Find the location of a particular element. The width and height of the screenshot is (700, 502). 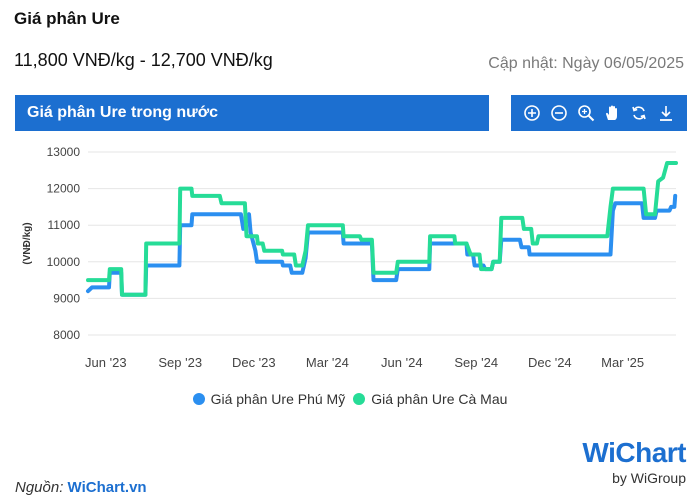

magnifier-icon is located at coordinates (586, 113).